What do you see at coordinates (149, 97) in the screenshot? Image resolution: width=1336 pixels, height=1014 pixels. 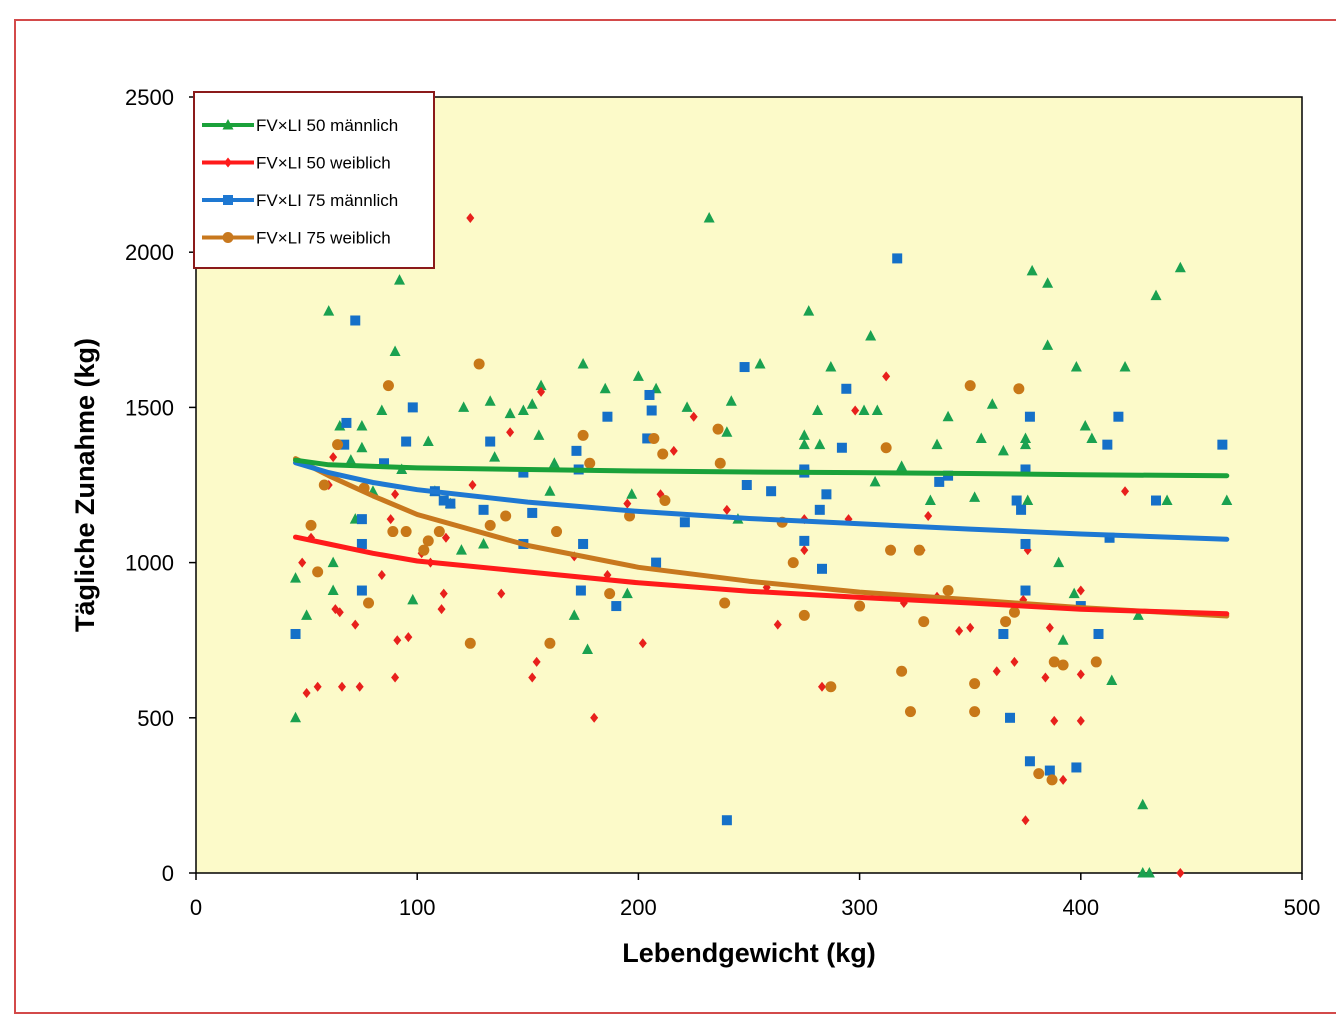 I see `y-tick-label: 2500` at bounding box center [149, 97].